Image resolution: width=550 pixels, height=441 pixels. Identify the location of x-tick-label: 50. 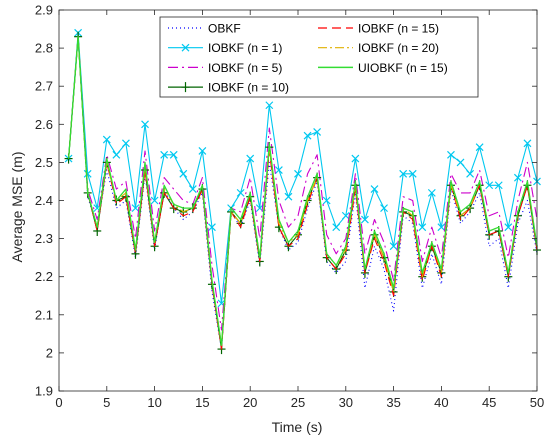
(537, 402).